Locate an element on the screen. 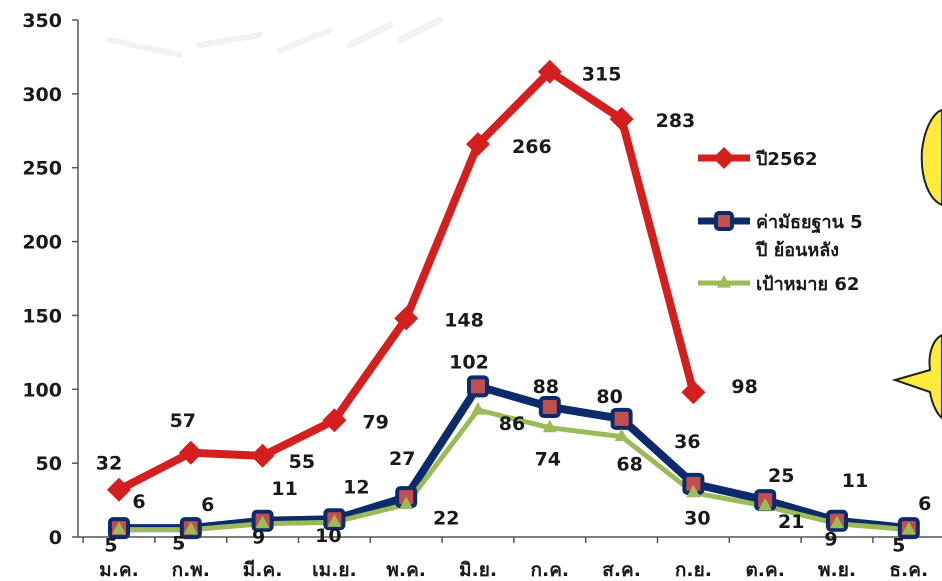  target-data-label: 68 is located at coordinates (629, 465).